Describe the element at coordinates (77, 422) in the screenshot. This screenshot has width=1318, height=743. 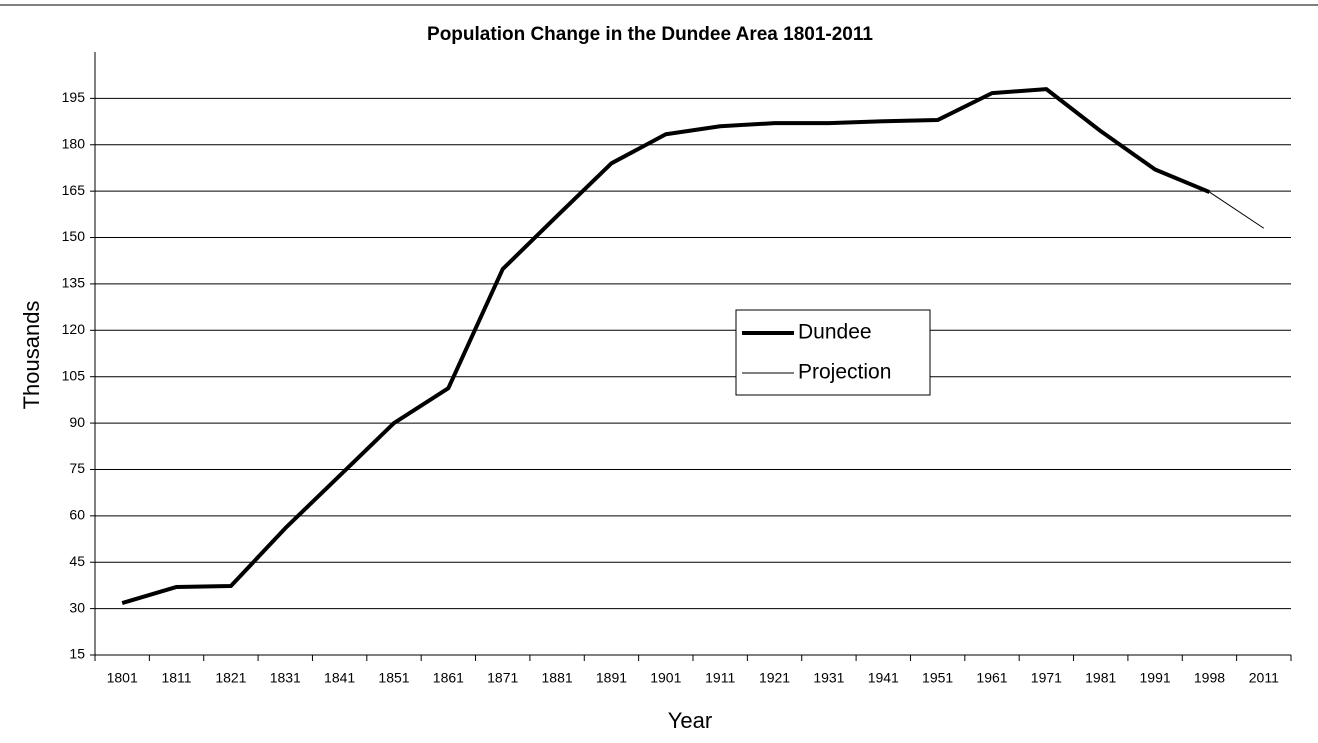
I see `y-tick-label: 90` at that location.